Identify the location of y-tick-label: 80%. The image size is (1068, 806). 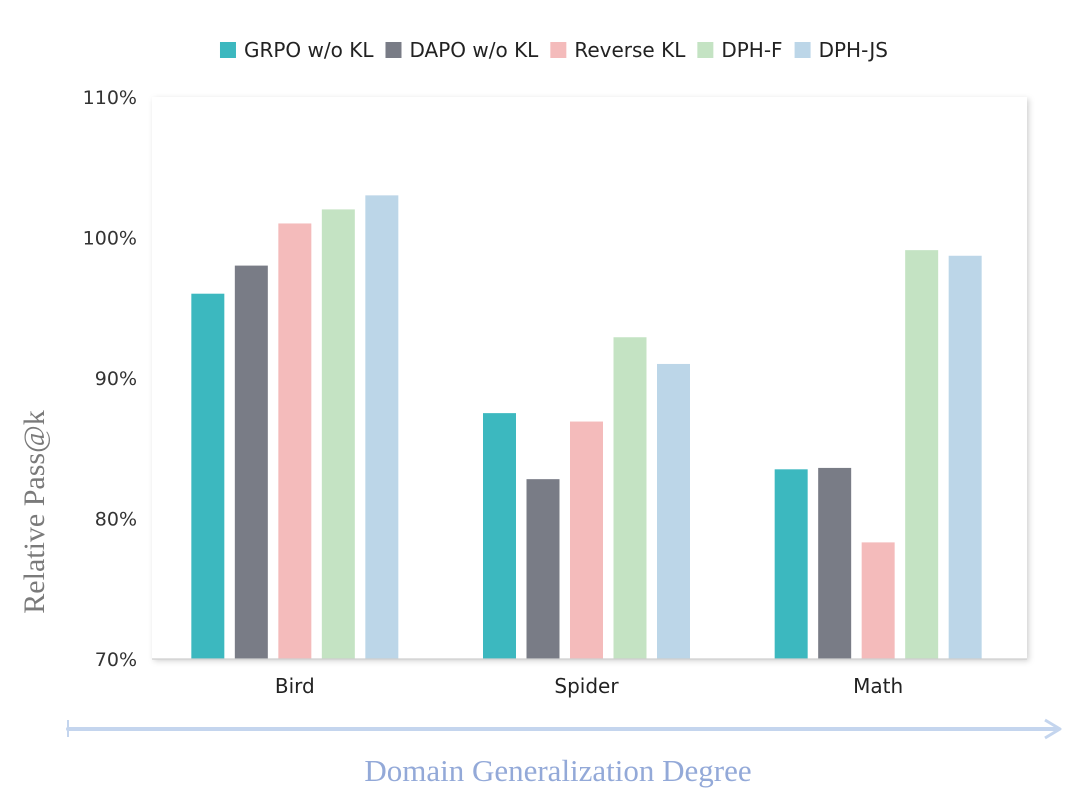
(116, 520).